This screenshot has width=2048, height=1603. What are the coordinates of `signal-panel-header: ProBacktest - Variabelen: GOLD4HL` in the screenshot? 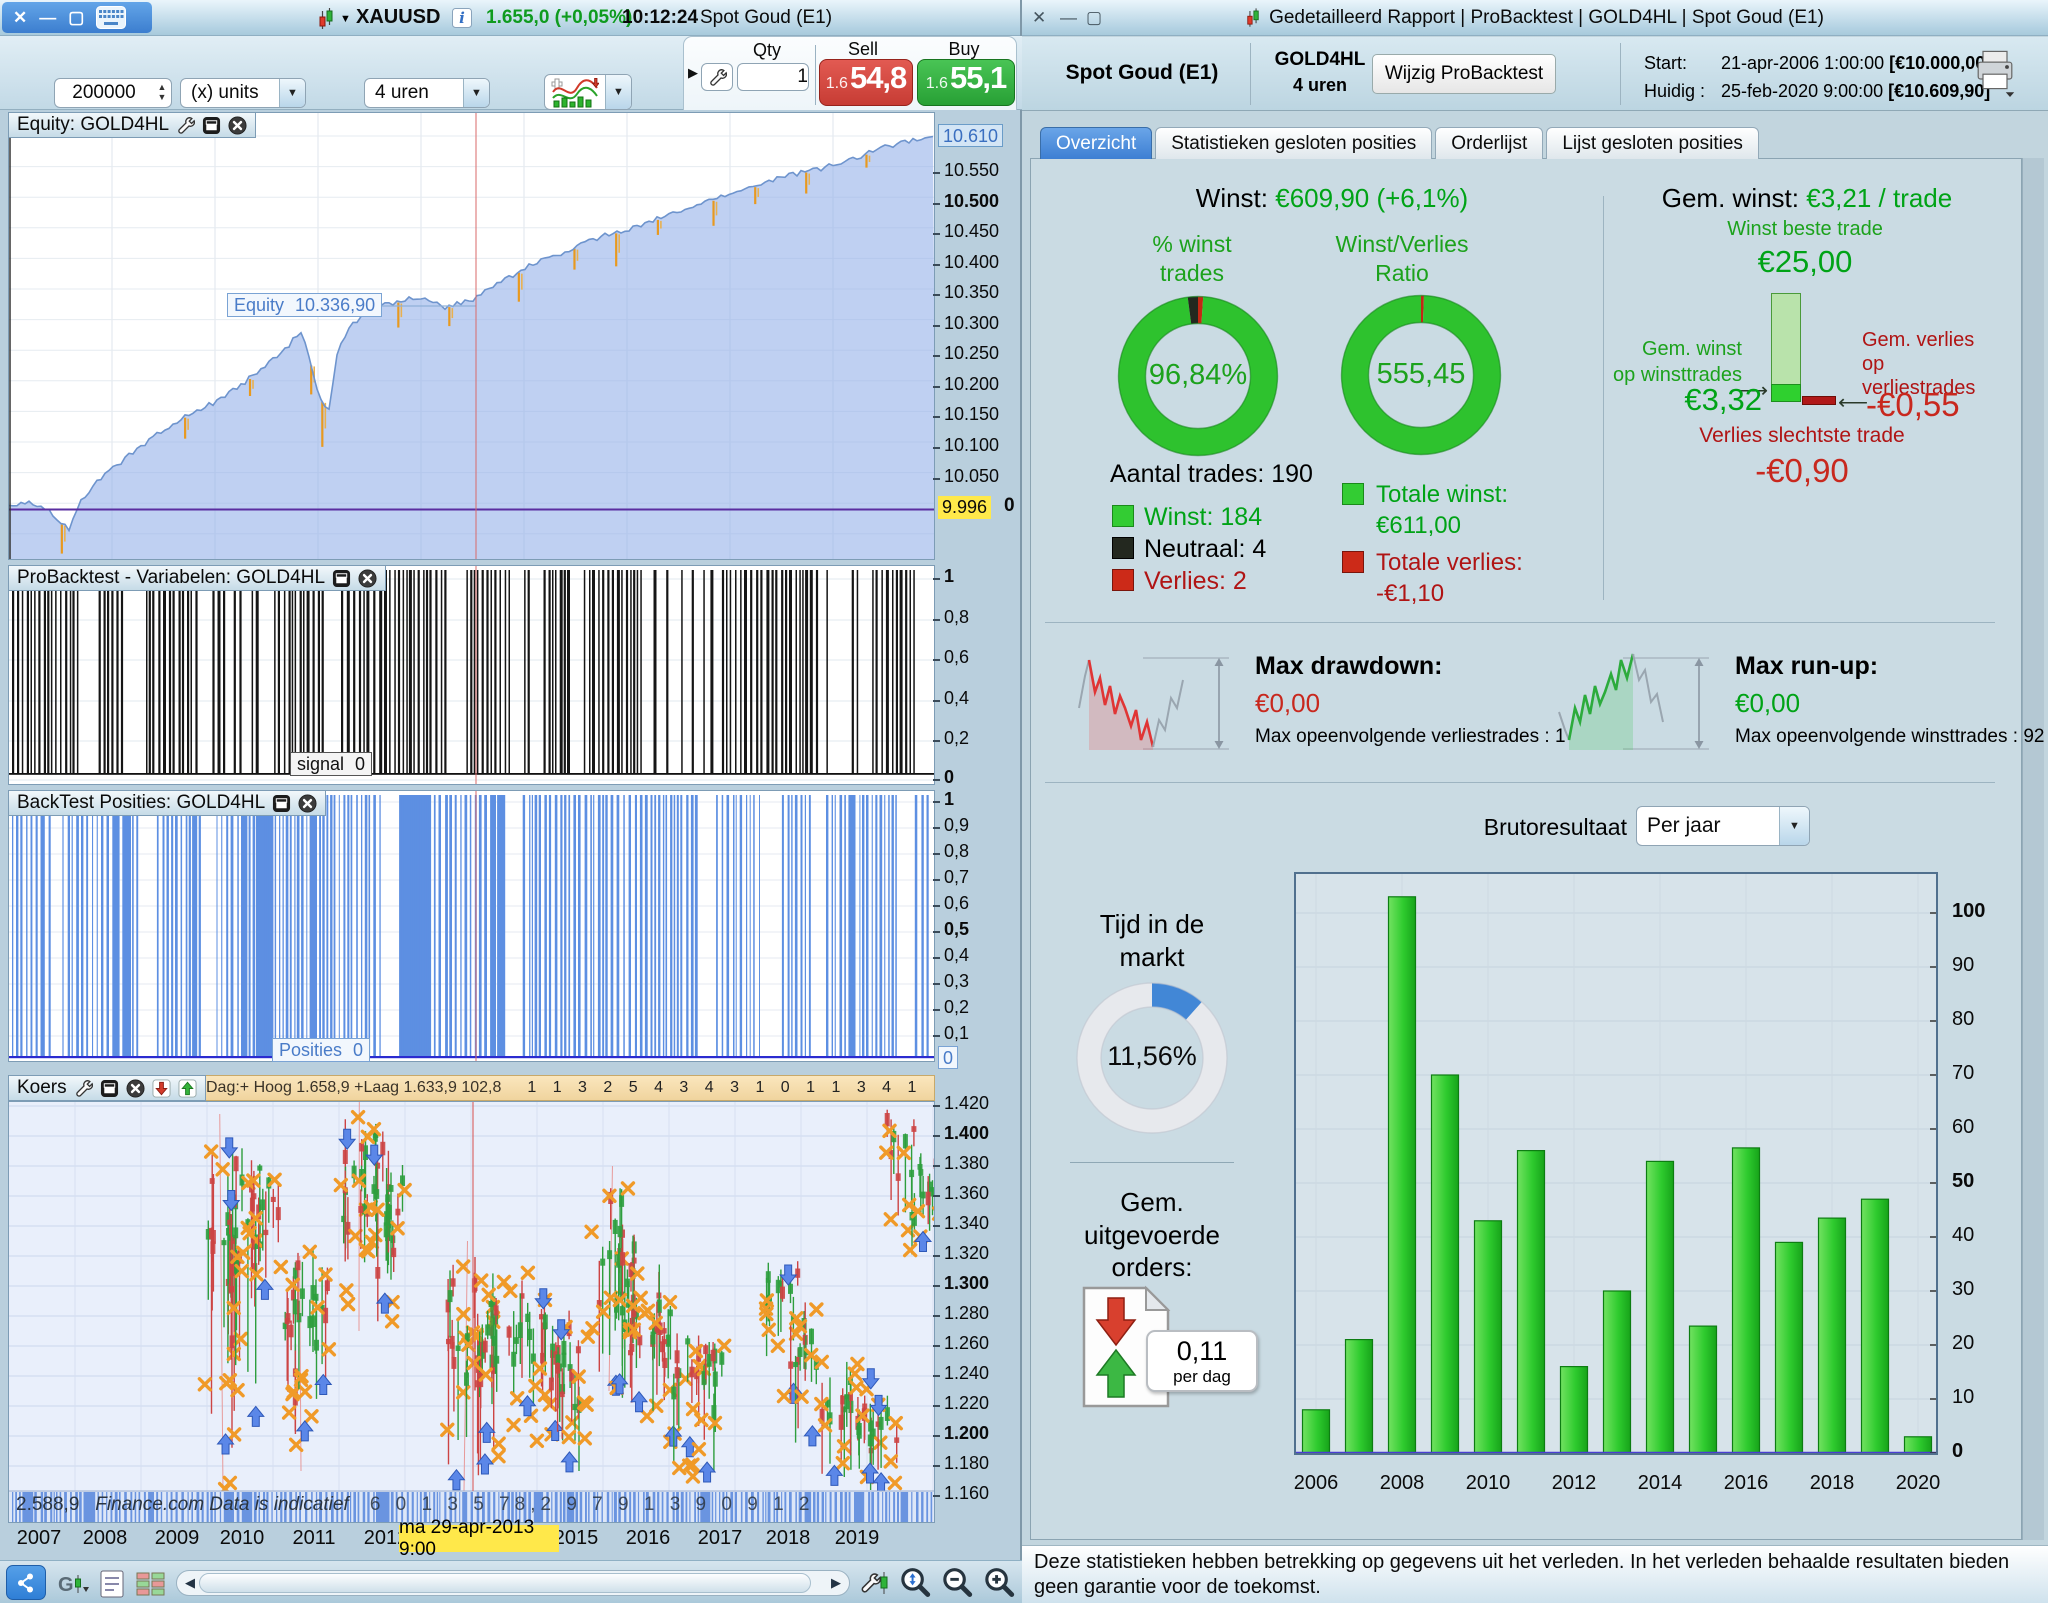 It's located at (197, 578).